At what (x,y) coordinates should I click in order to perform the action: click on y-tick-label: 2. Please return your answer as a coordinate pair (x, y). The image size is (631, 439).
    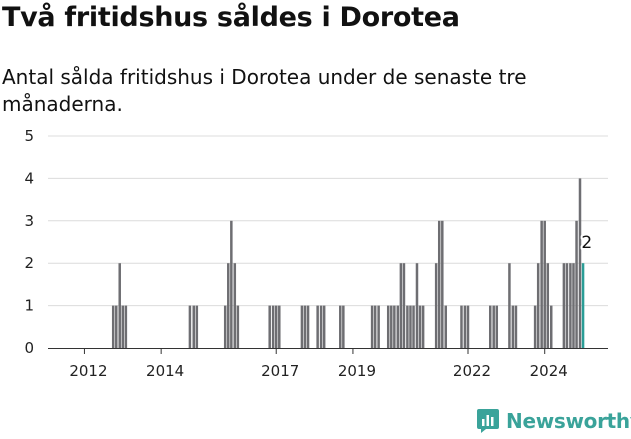
    Looking at the image, I should click on (29, 263).